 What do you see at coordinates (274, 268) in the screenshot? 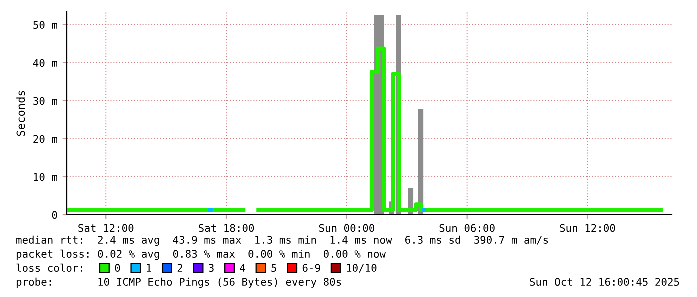
I see `legend-label: 5` at bounding box center [274, 268].